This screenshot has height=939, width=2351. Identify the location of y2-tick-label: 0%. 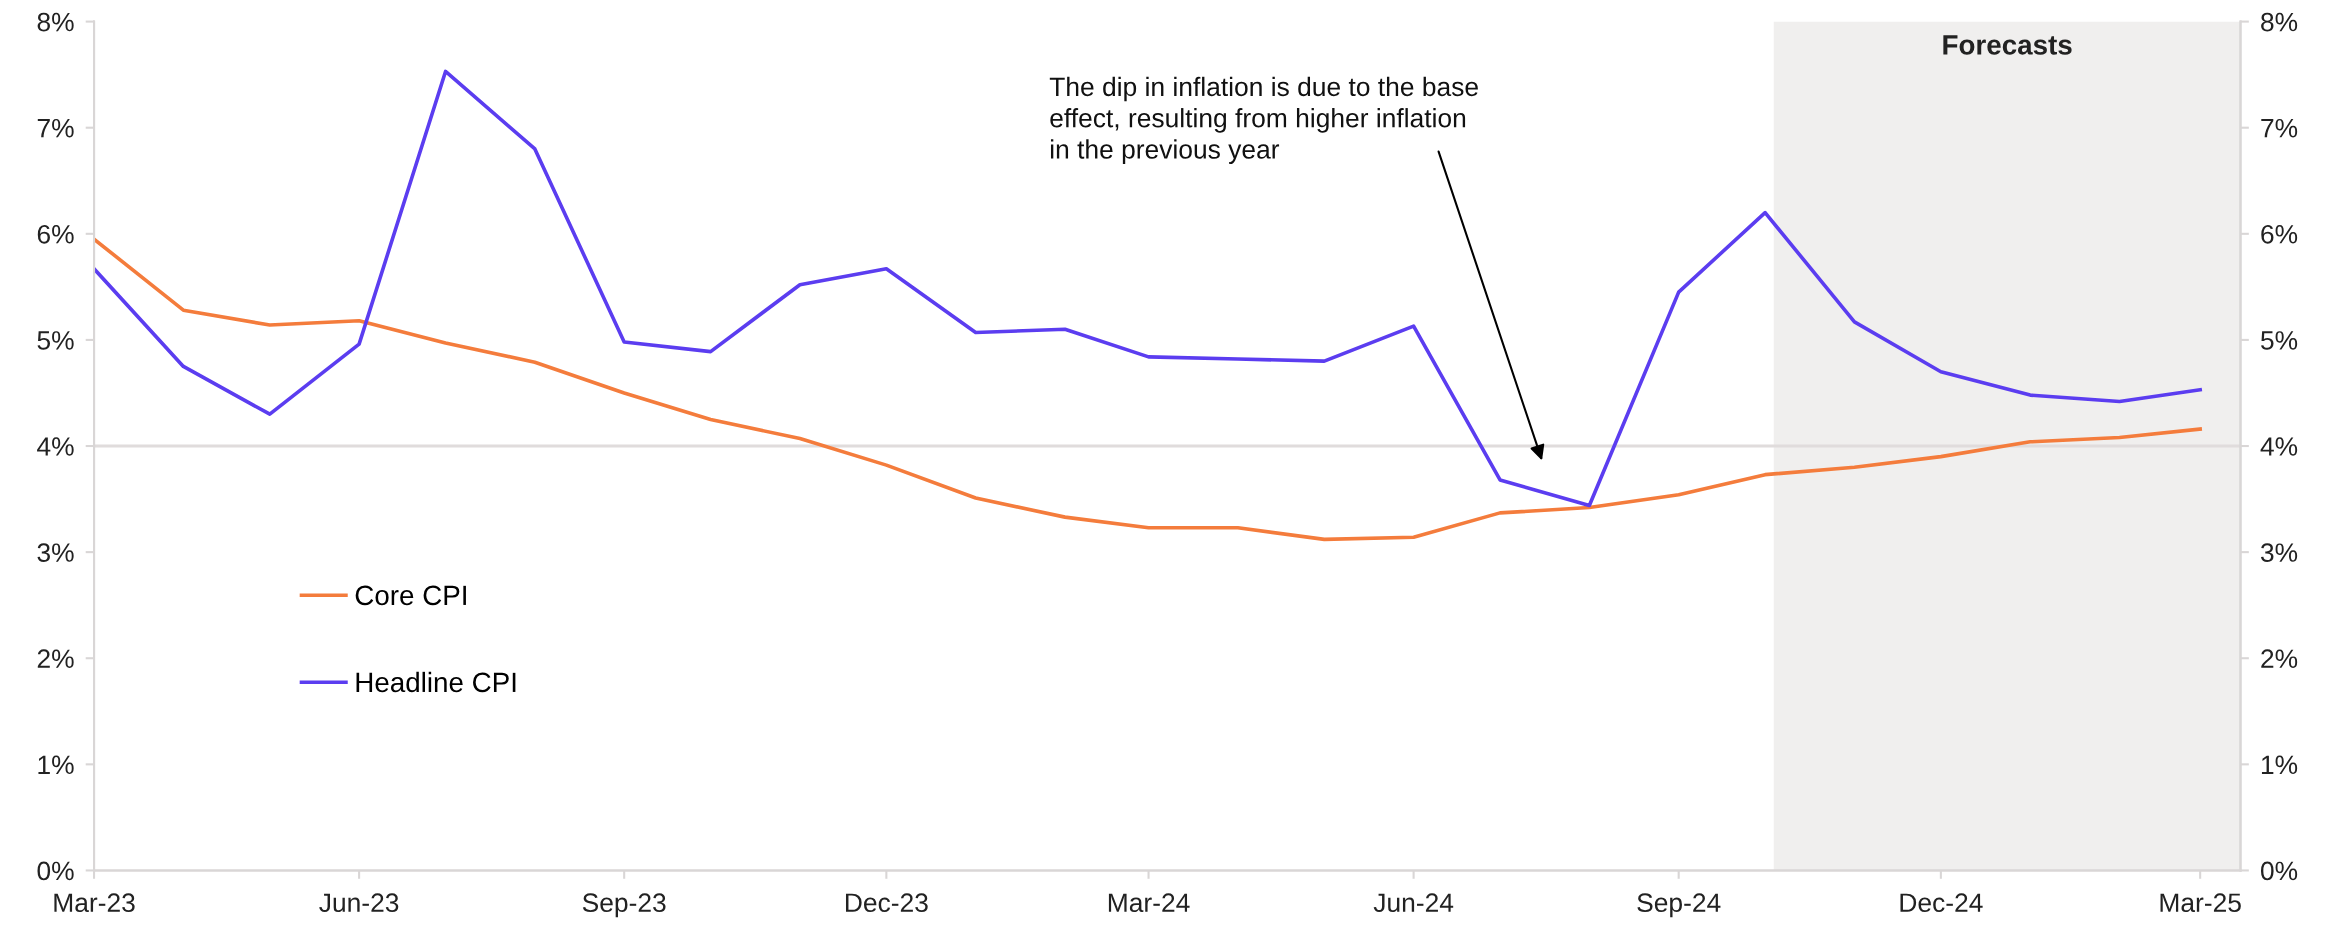
(2279, 871).